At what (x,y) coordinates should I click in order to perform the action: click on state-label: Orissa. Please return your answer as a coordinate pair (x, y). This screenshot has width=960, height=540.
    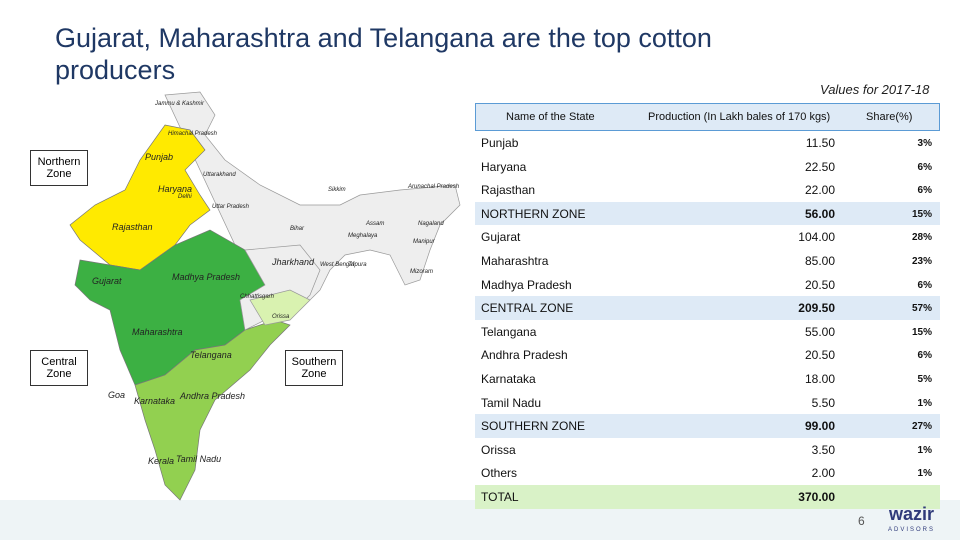
    Looking at the image, I should click on (281, 317).